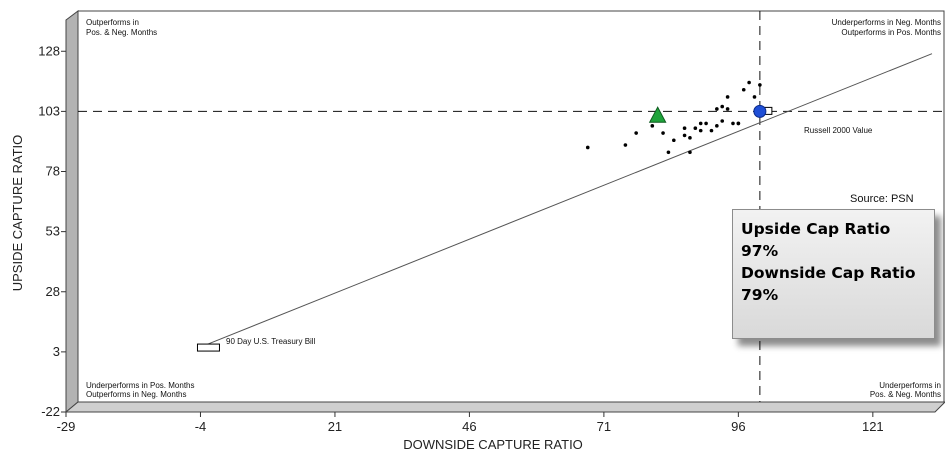  Describe the element at coordinates (760, 295) in the screenshot. I see `callout-downside-value: 79%` at that location.